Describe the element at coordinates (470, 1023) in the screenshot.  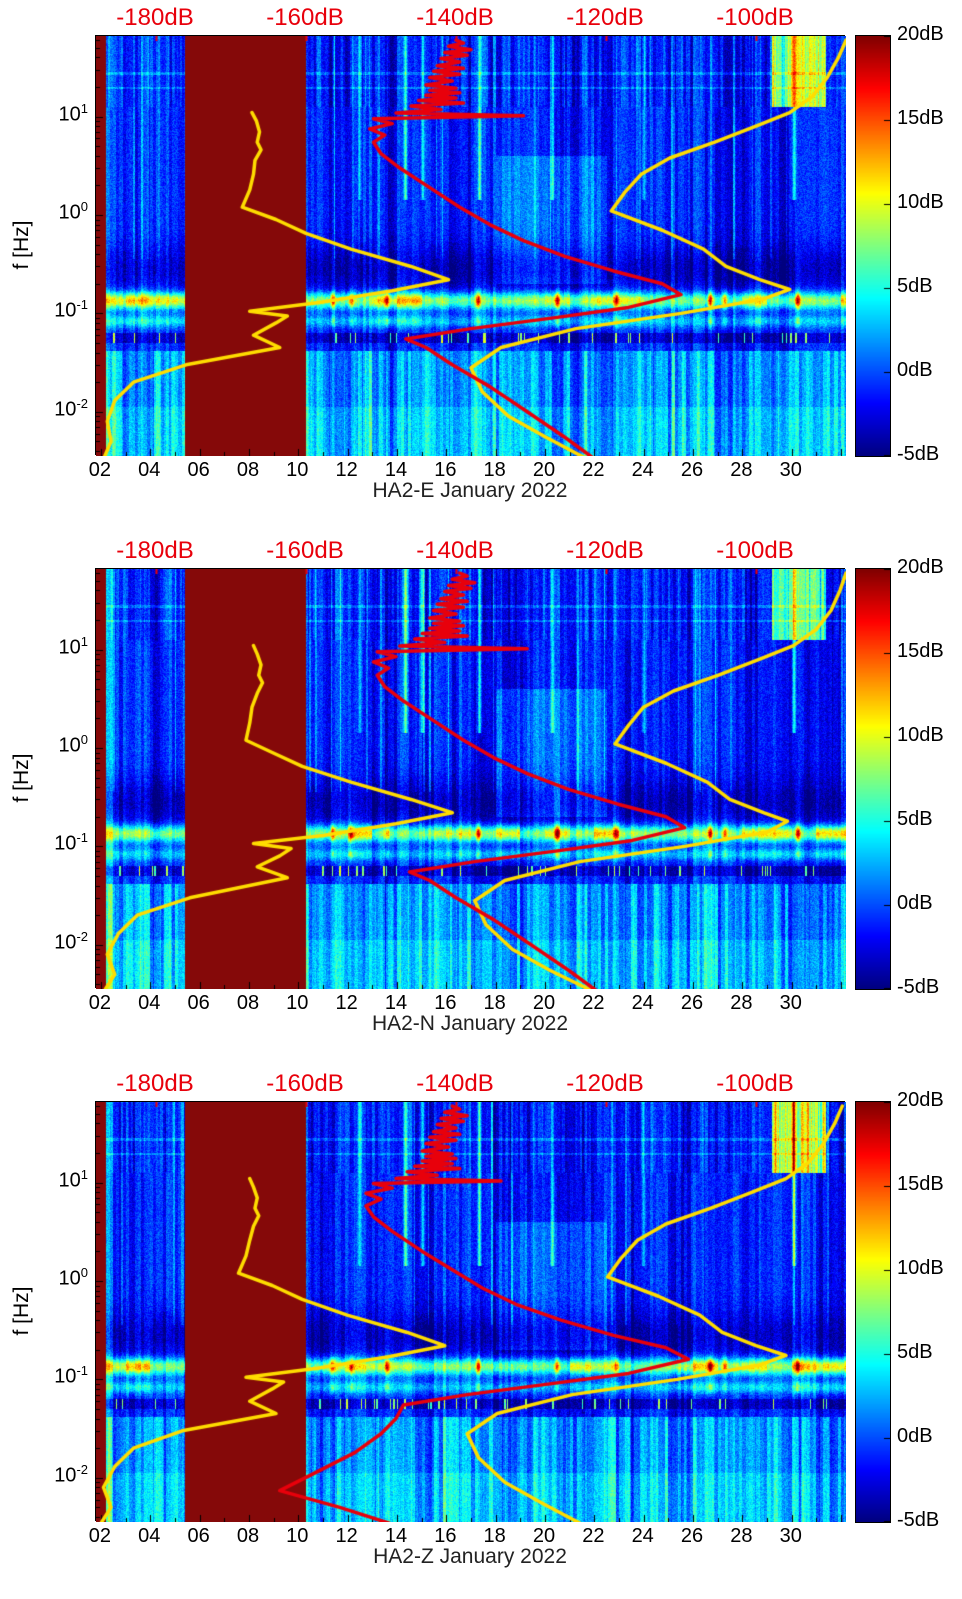
I see `panel-title: HA2-N January 2022` at that location.